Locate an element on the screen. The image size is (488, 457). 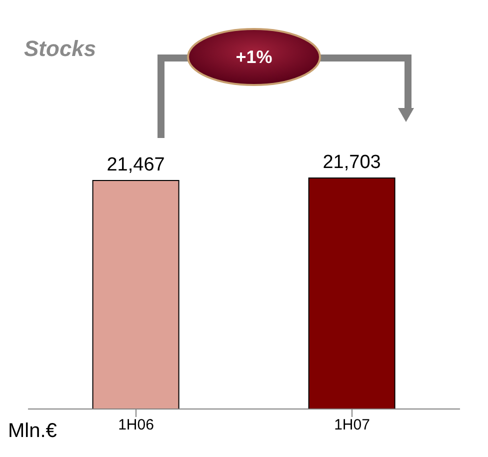
chart-title: Stocks is located at coordinates (60, 49).